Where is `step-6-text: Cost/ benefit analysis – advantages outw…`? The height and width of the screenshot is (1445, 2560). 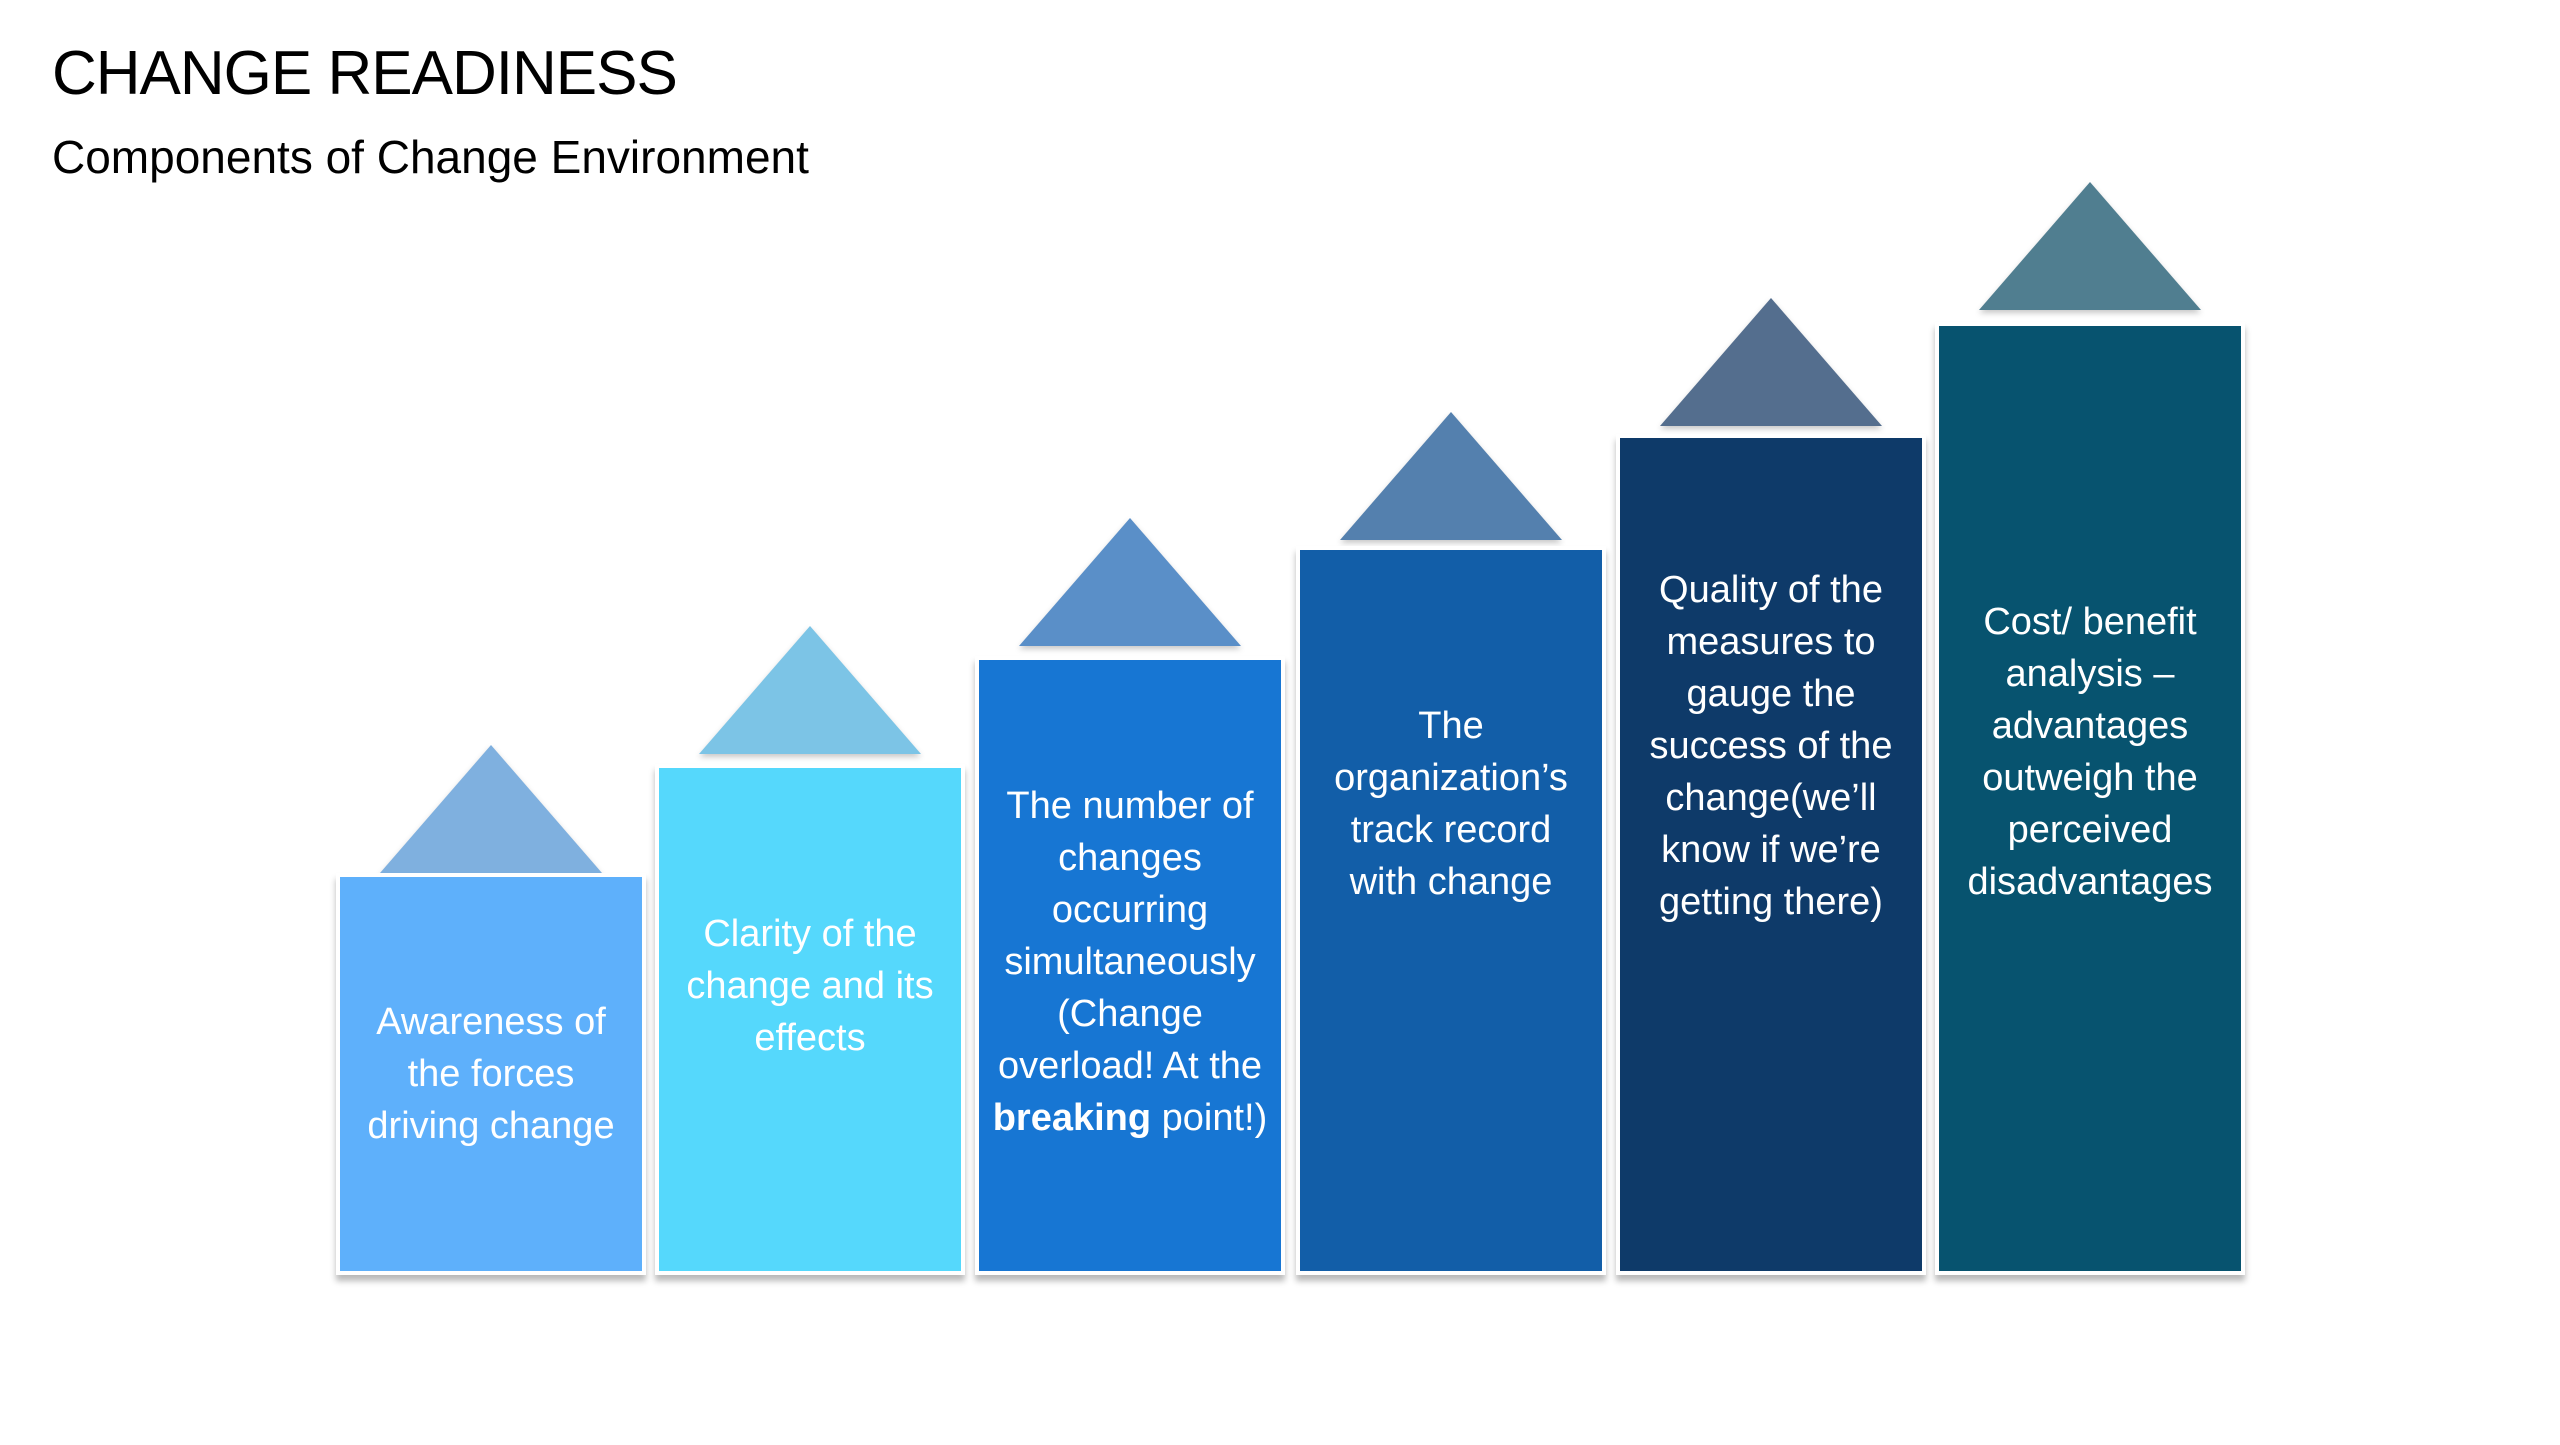 step-6-text: Cost/ benefit analysis – advantages outw… is located at coordinates (2090, 752).